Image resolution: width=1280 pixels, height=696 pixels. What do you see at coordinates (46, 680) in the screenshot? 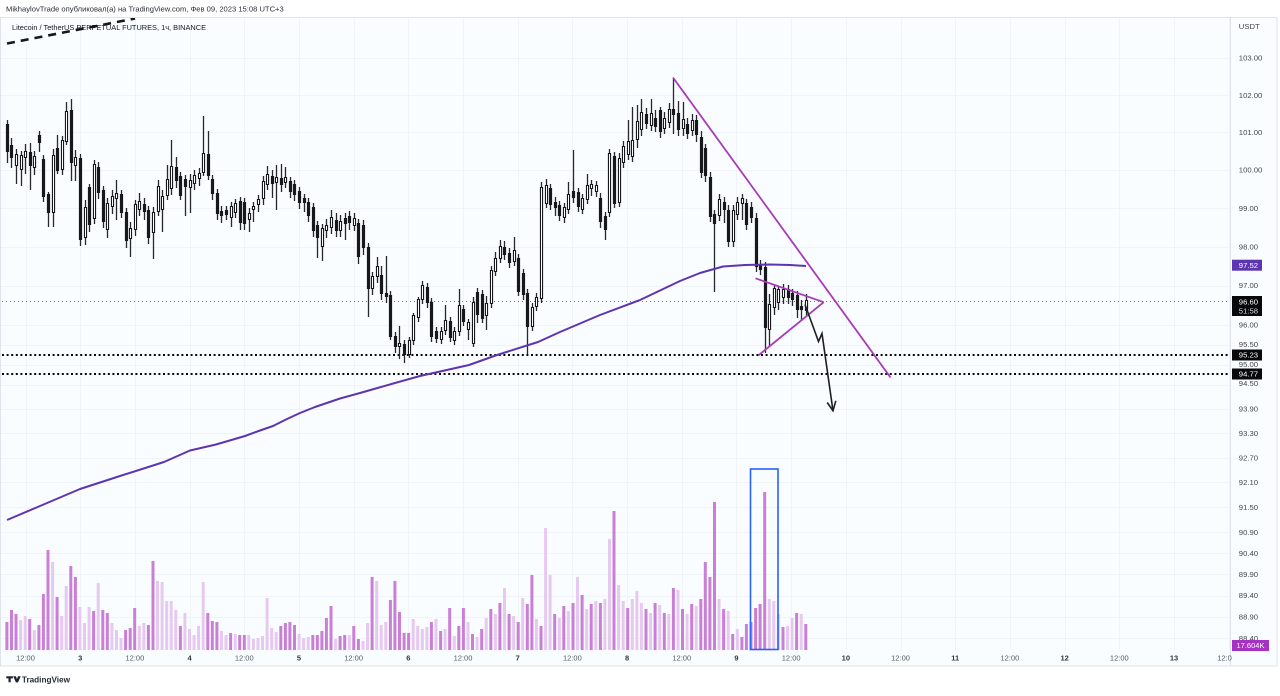
I see `svg-text: TradingView` at bounding box center [46, 680].